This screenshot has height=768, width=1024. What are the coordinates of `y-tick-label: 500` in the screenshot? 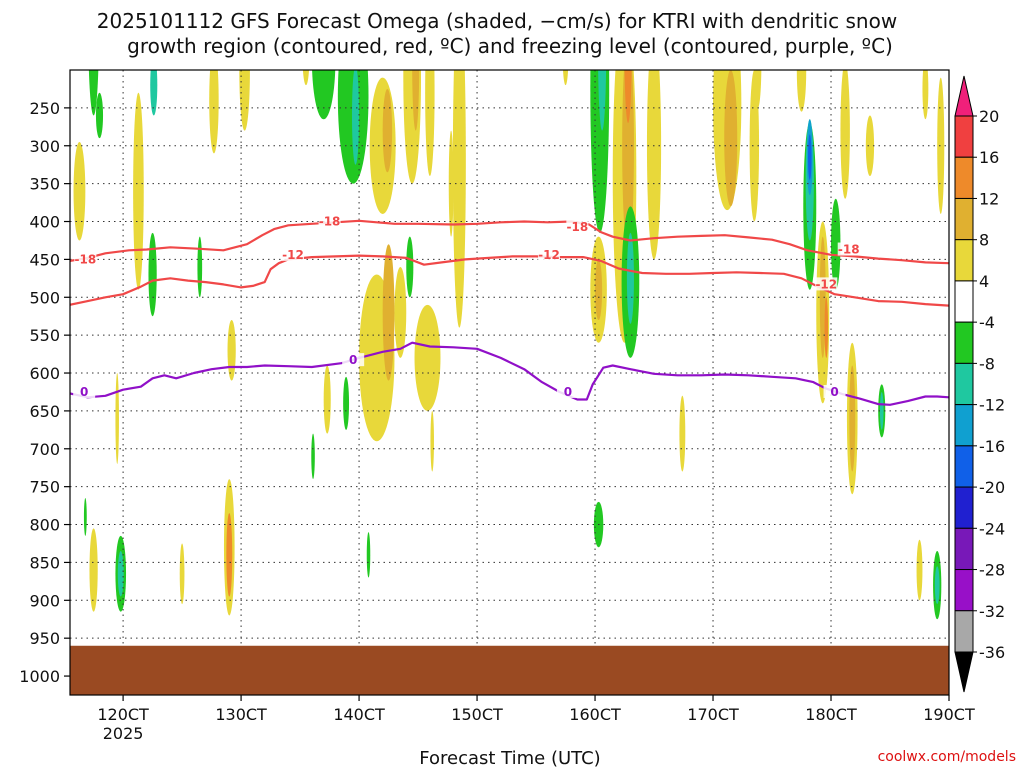 It's located at (44, 297).